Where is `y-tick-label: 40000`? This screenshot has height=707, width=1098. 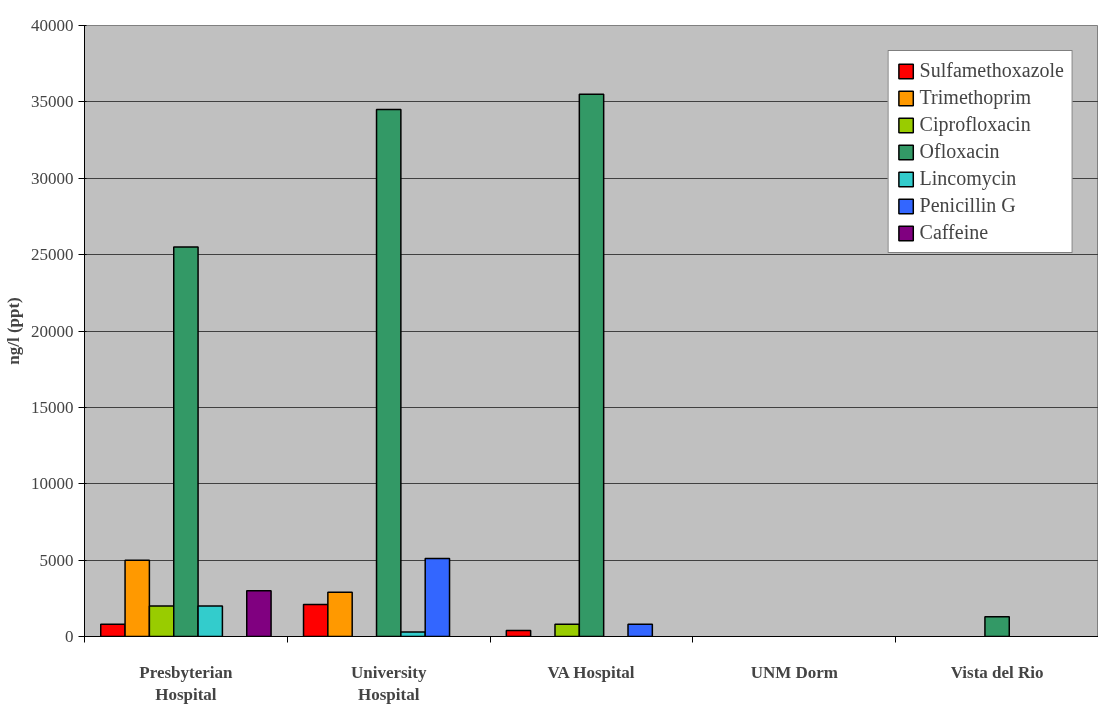
y-tick-label: 40000 is located at coordinates (52, 25).